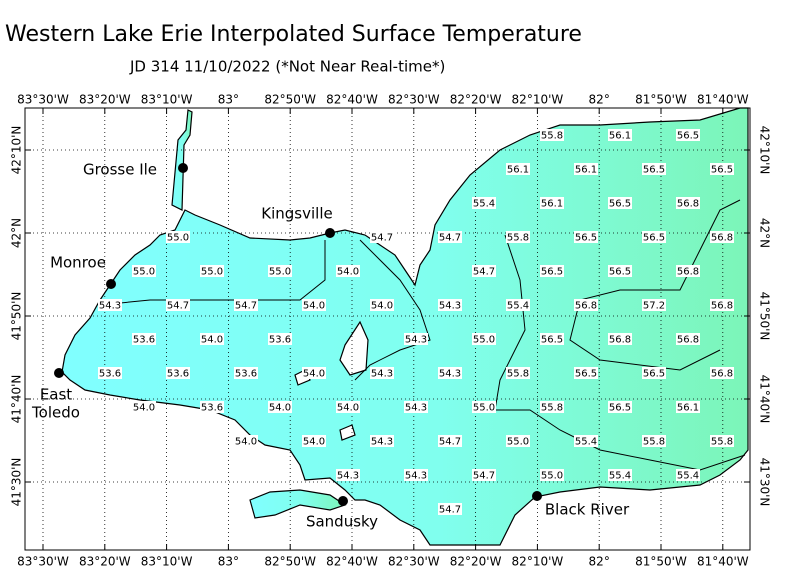 The height and width of the screenshot is (581, 785). Describe the element at coordinates (120, 170) in the screenshot. I see `city-label: Grosse Ile` at that location.